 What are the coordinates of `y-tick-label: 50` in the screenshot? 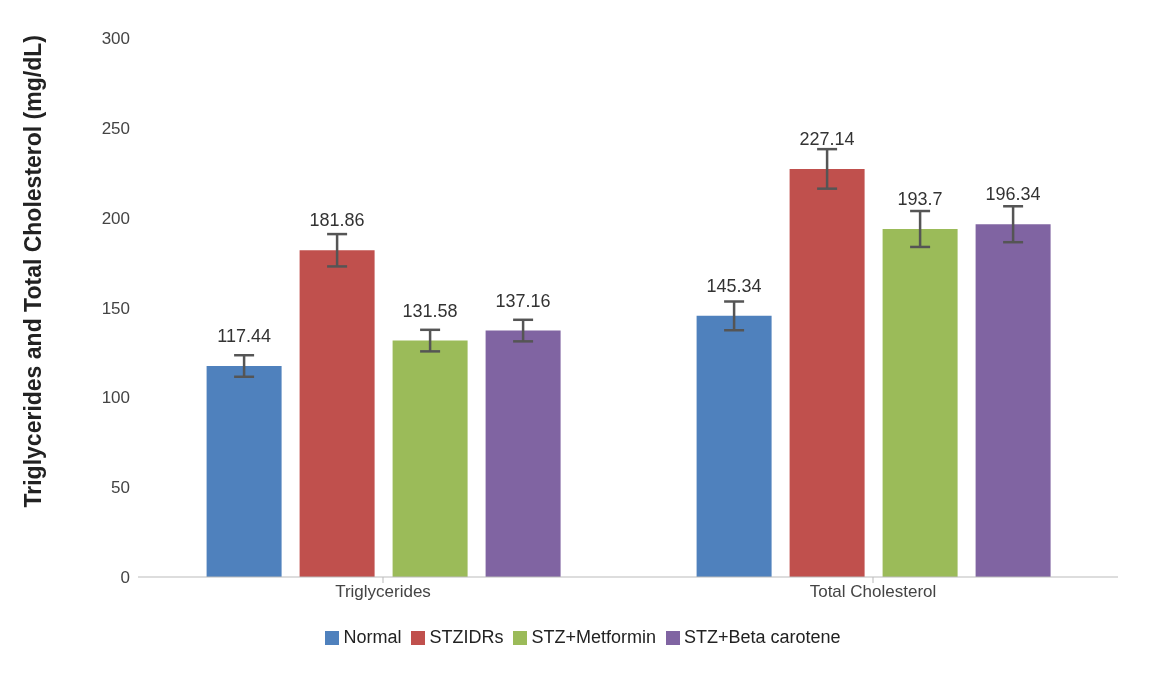 It's located at (120, 488).